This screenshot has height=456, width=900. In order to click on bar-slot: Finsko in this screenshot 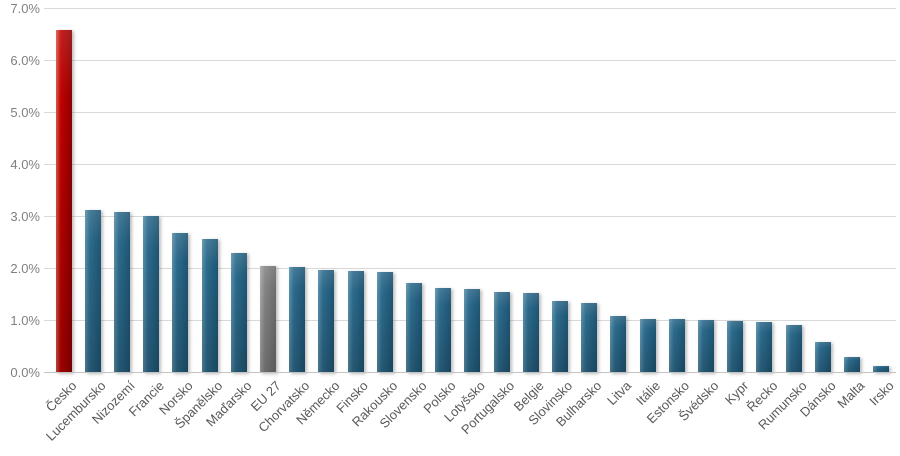, I will do `click(352, 212)`.